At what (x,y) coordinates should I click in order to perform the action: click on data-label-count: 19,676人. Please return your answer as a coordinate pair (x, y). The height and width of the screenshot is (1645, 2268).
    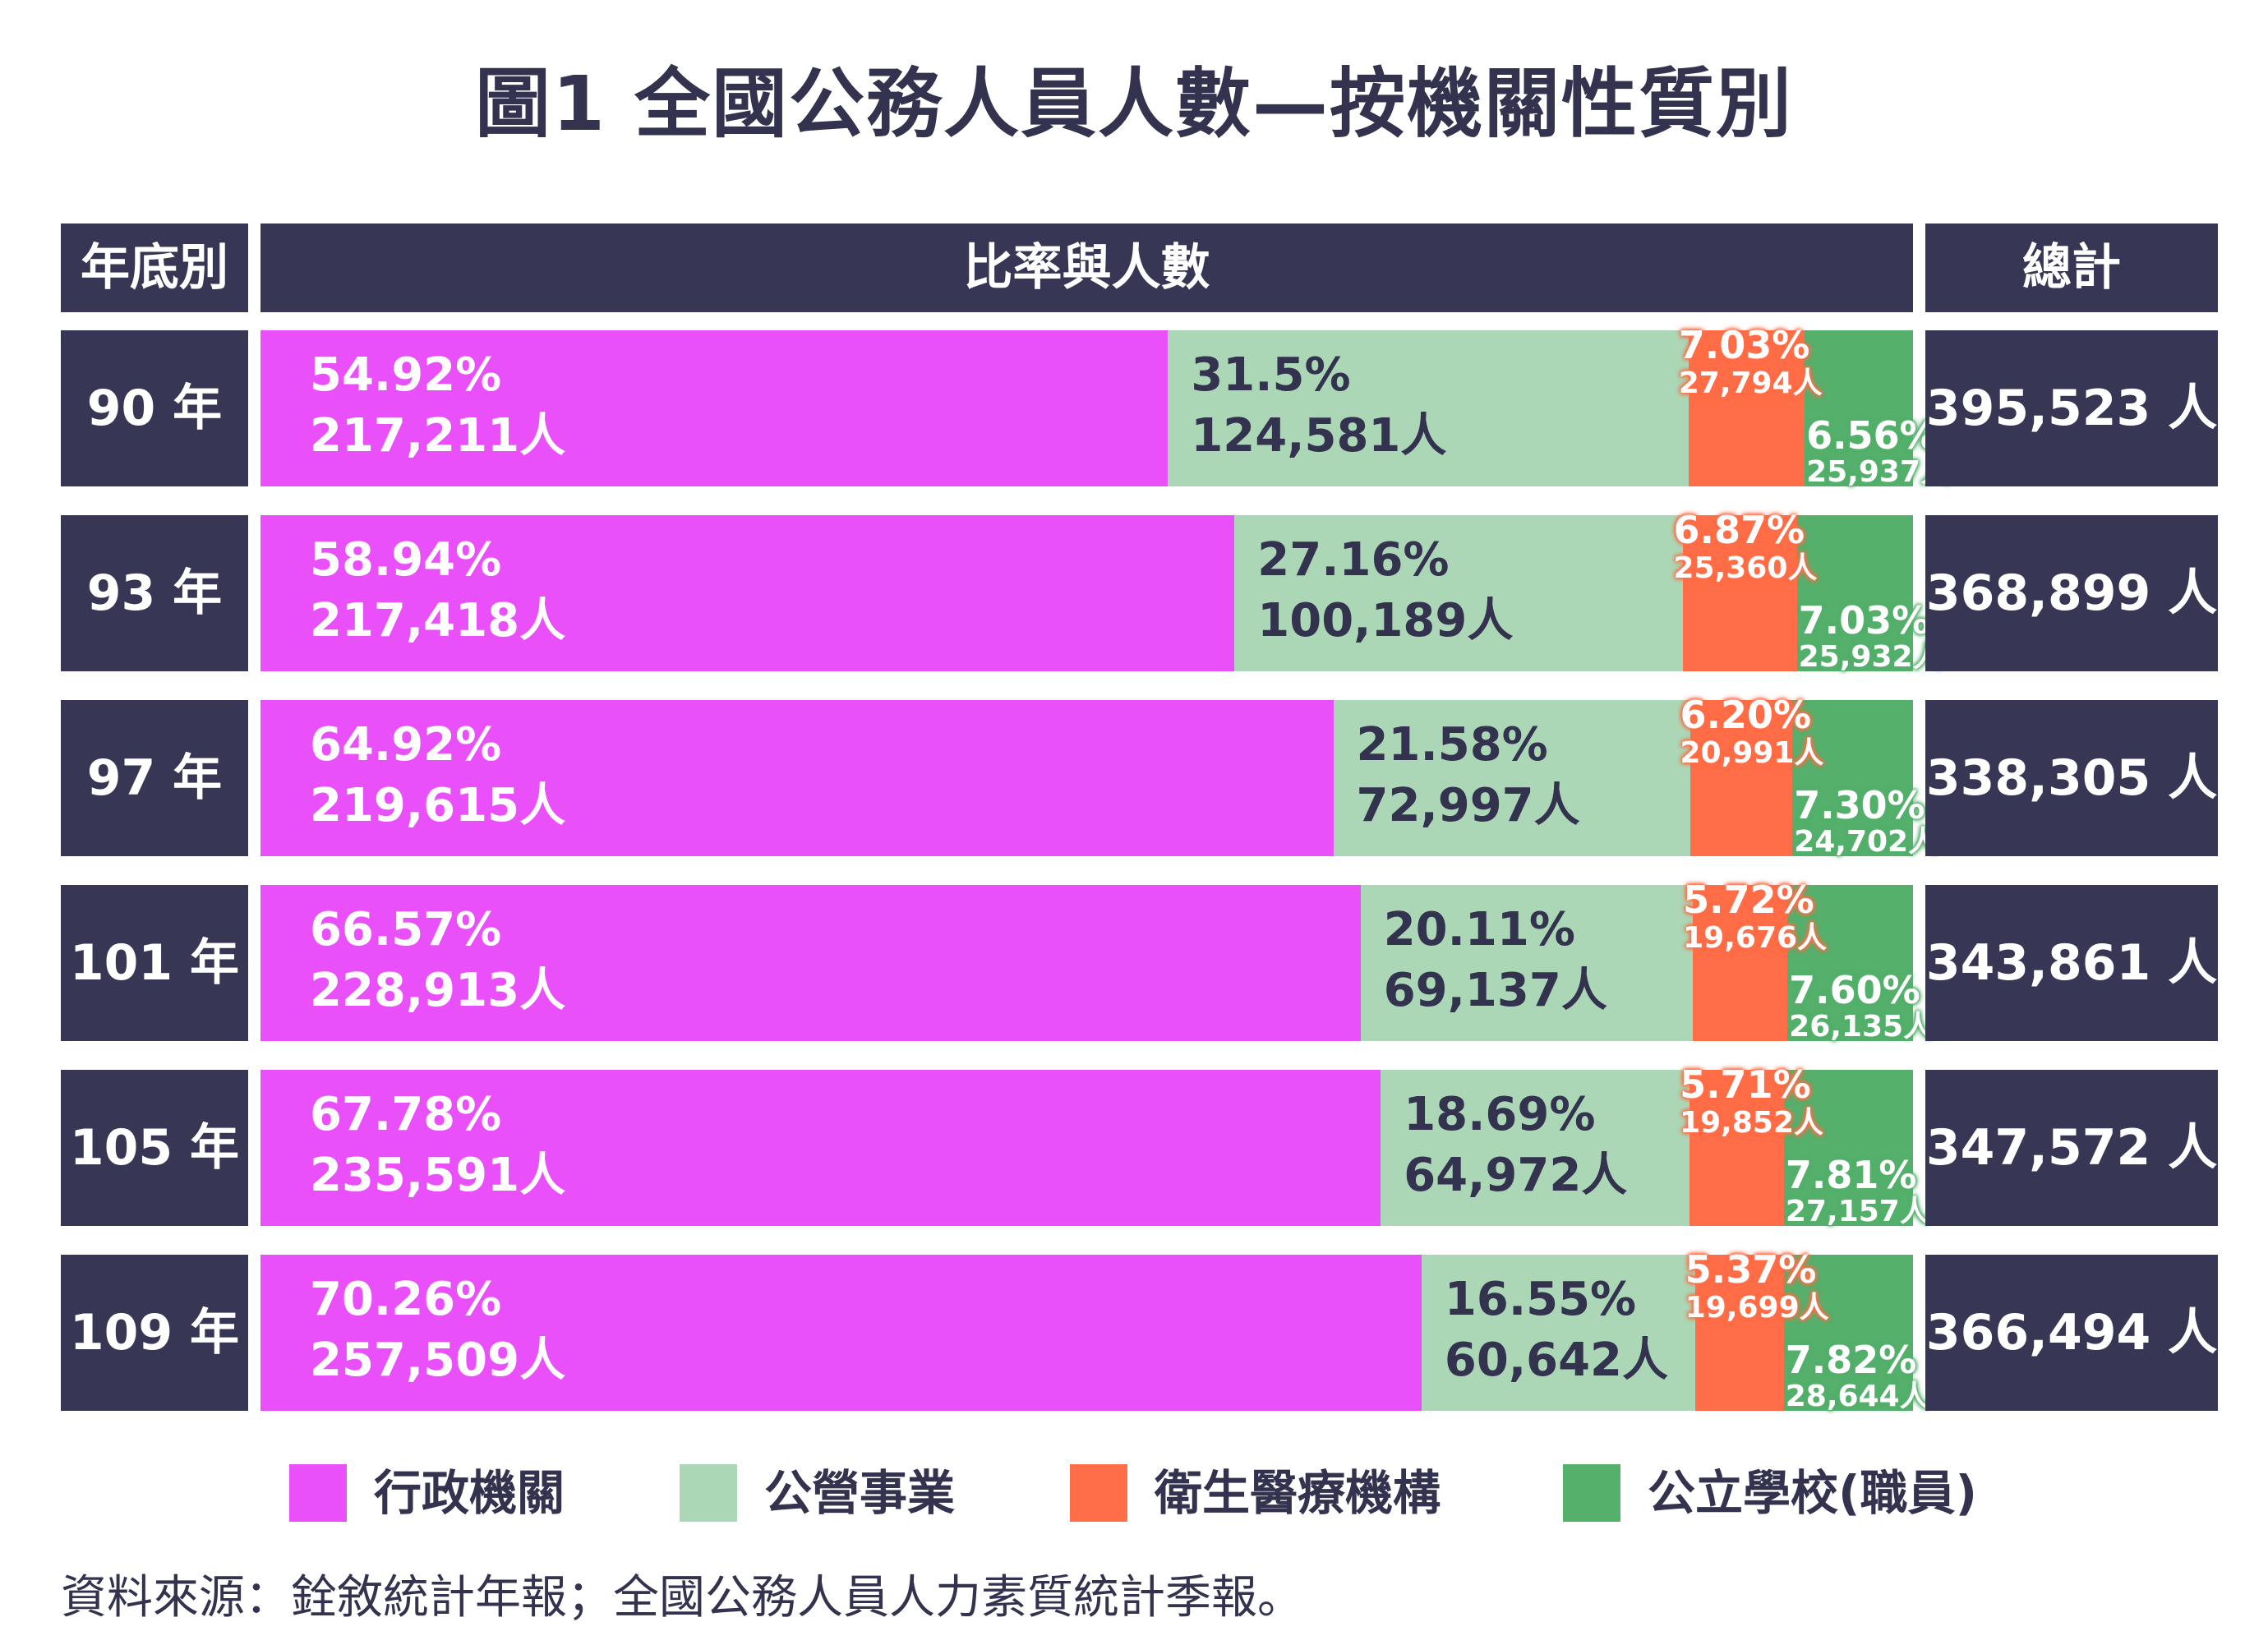
    Looking at the image, I should click on (1755, 938).